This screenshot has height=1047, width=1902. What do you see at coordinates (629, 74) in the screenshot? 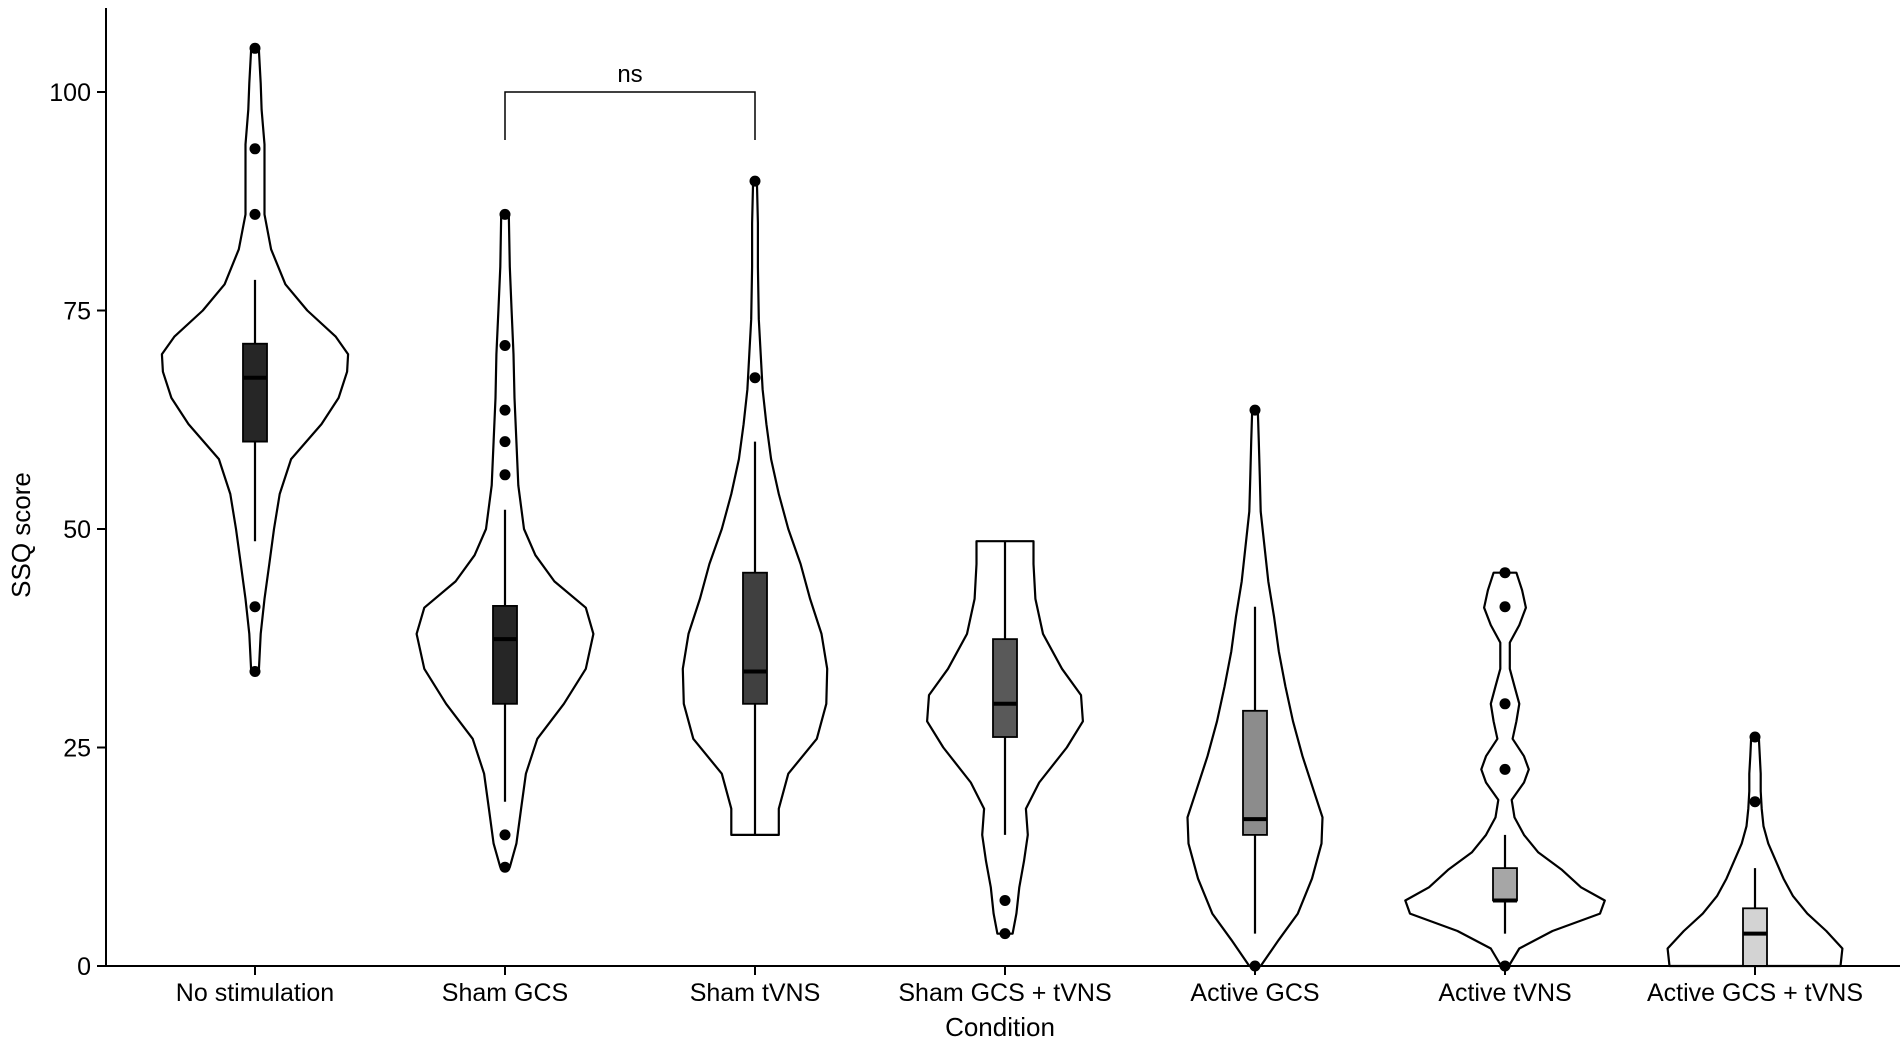
I see `significance-label: ns` at bounding box center [629, 74].